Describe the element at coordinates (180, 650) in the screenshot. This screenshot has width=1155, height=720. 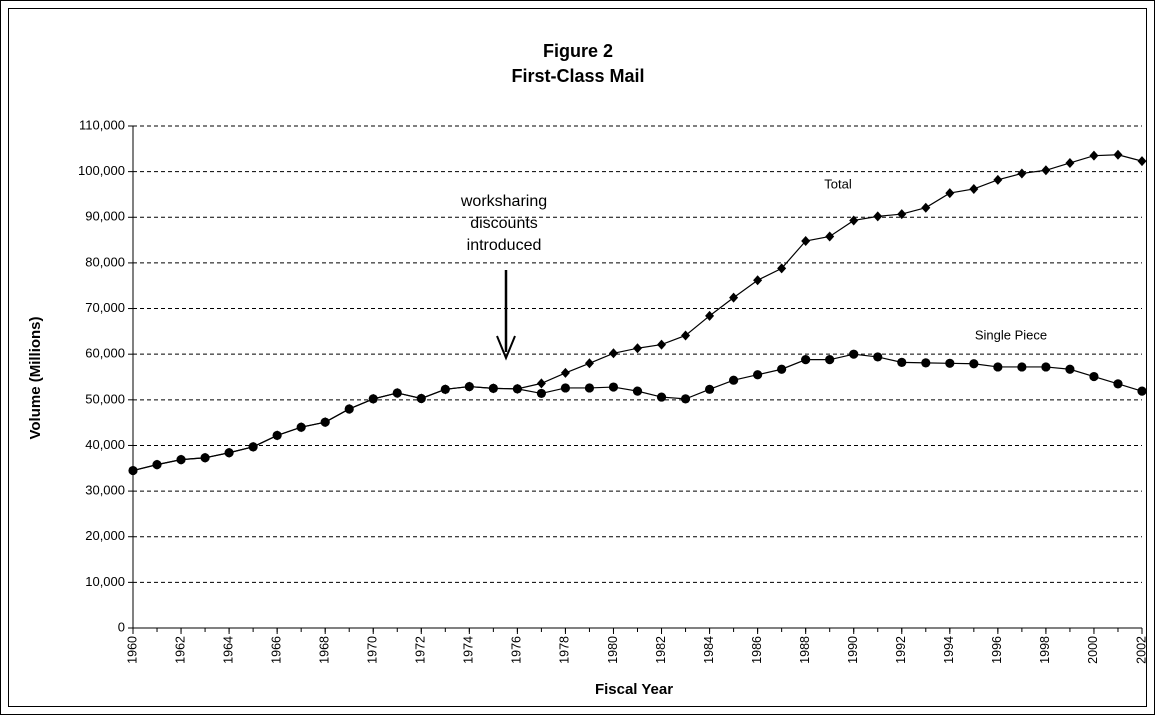
I see `x-tick-label: 1962` at that location.